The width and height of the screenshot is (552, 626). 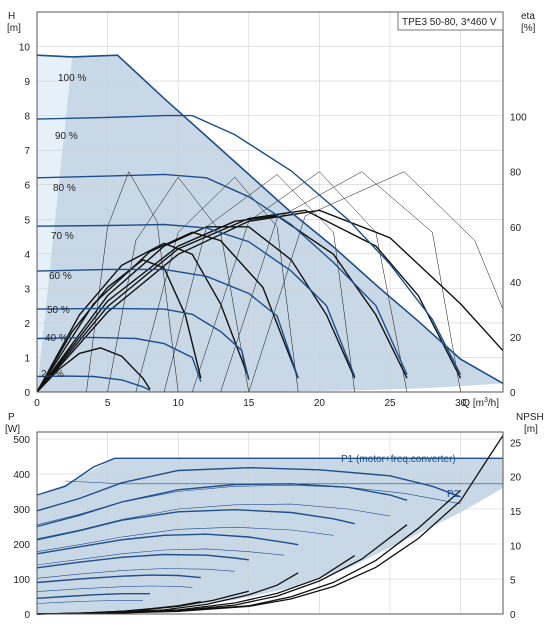 I want to click on y-tick-label: 6, so click(x=27, y=186).